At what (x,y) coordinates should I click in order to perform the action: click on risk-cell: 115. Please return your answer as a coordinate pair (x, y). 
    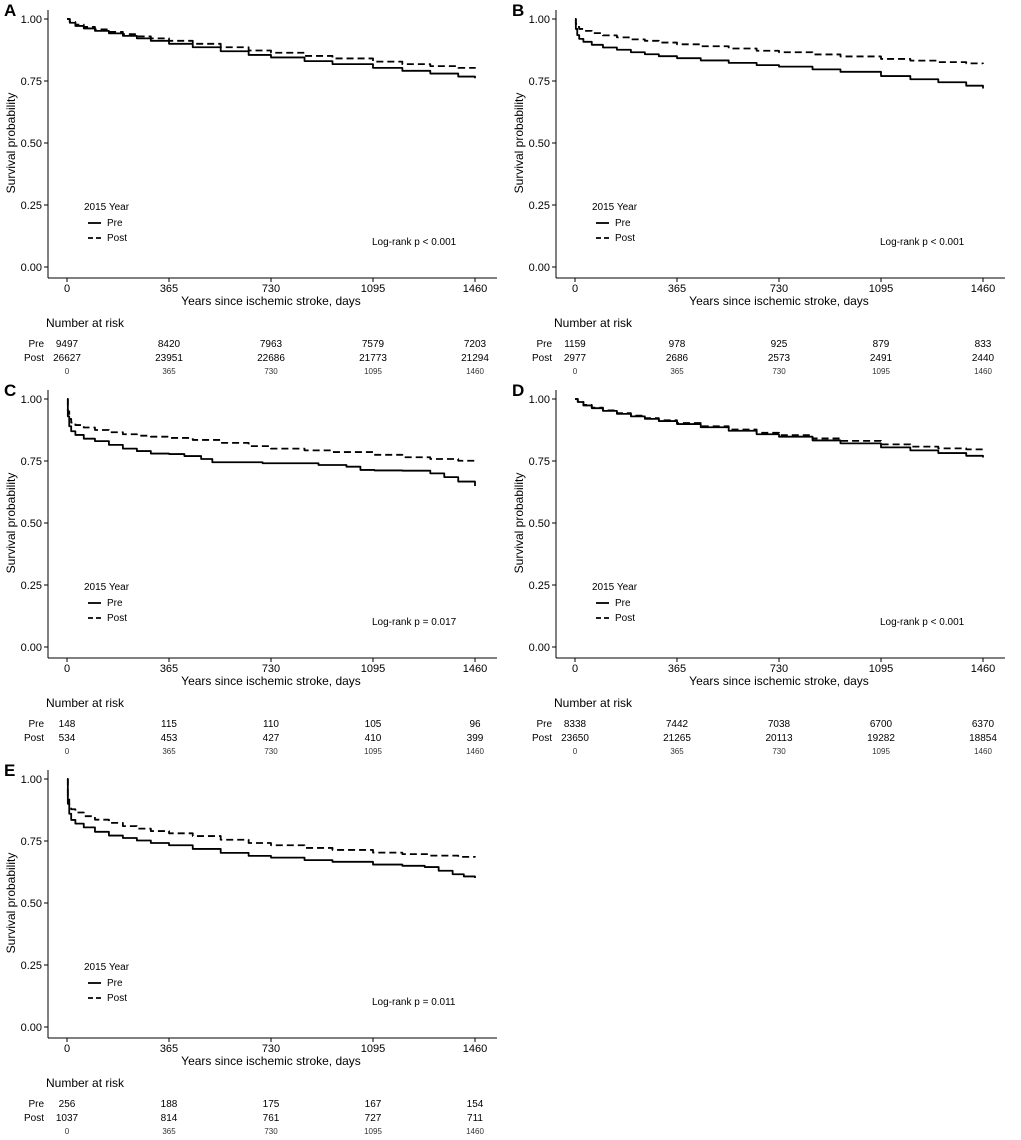
    Looking at the image, I should click on (169, 724).